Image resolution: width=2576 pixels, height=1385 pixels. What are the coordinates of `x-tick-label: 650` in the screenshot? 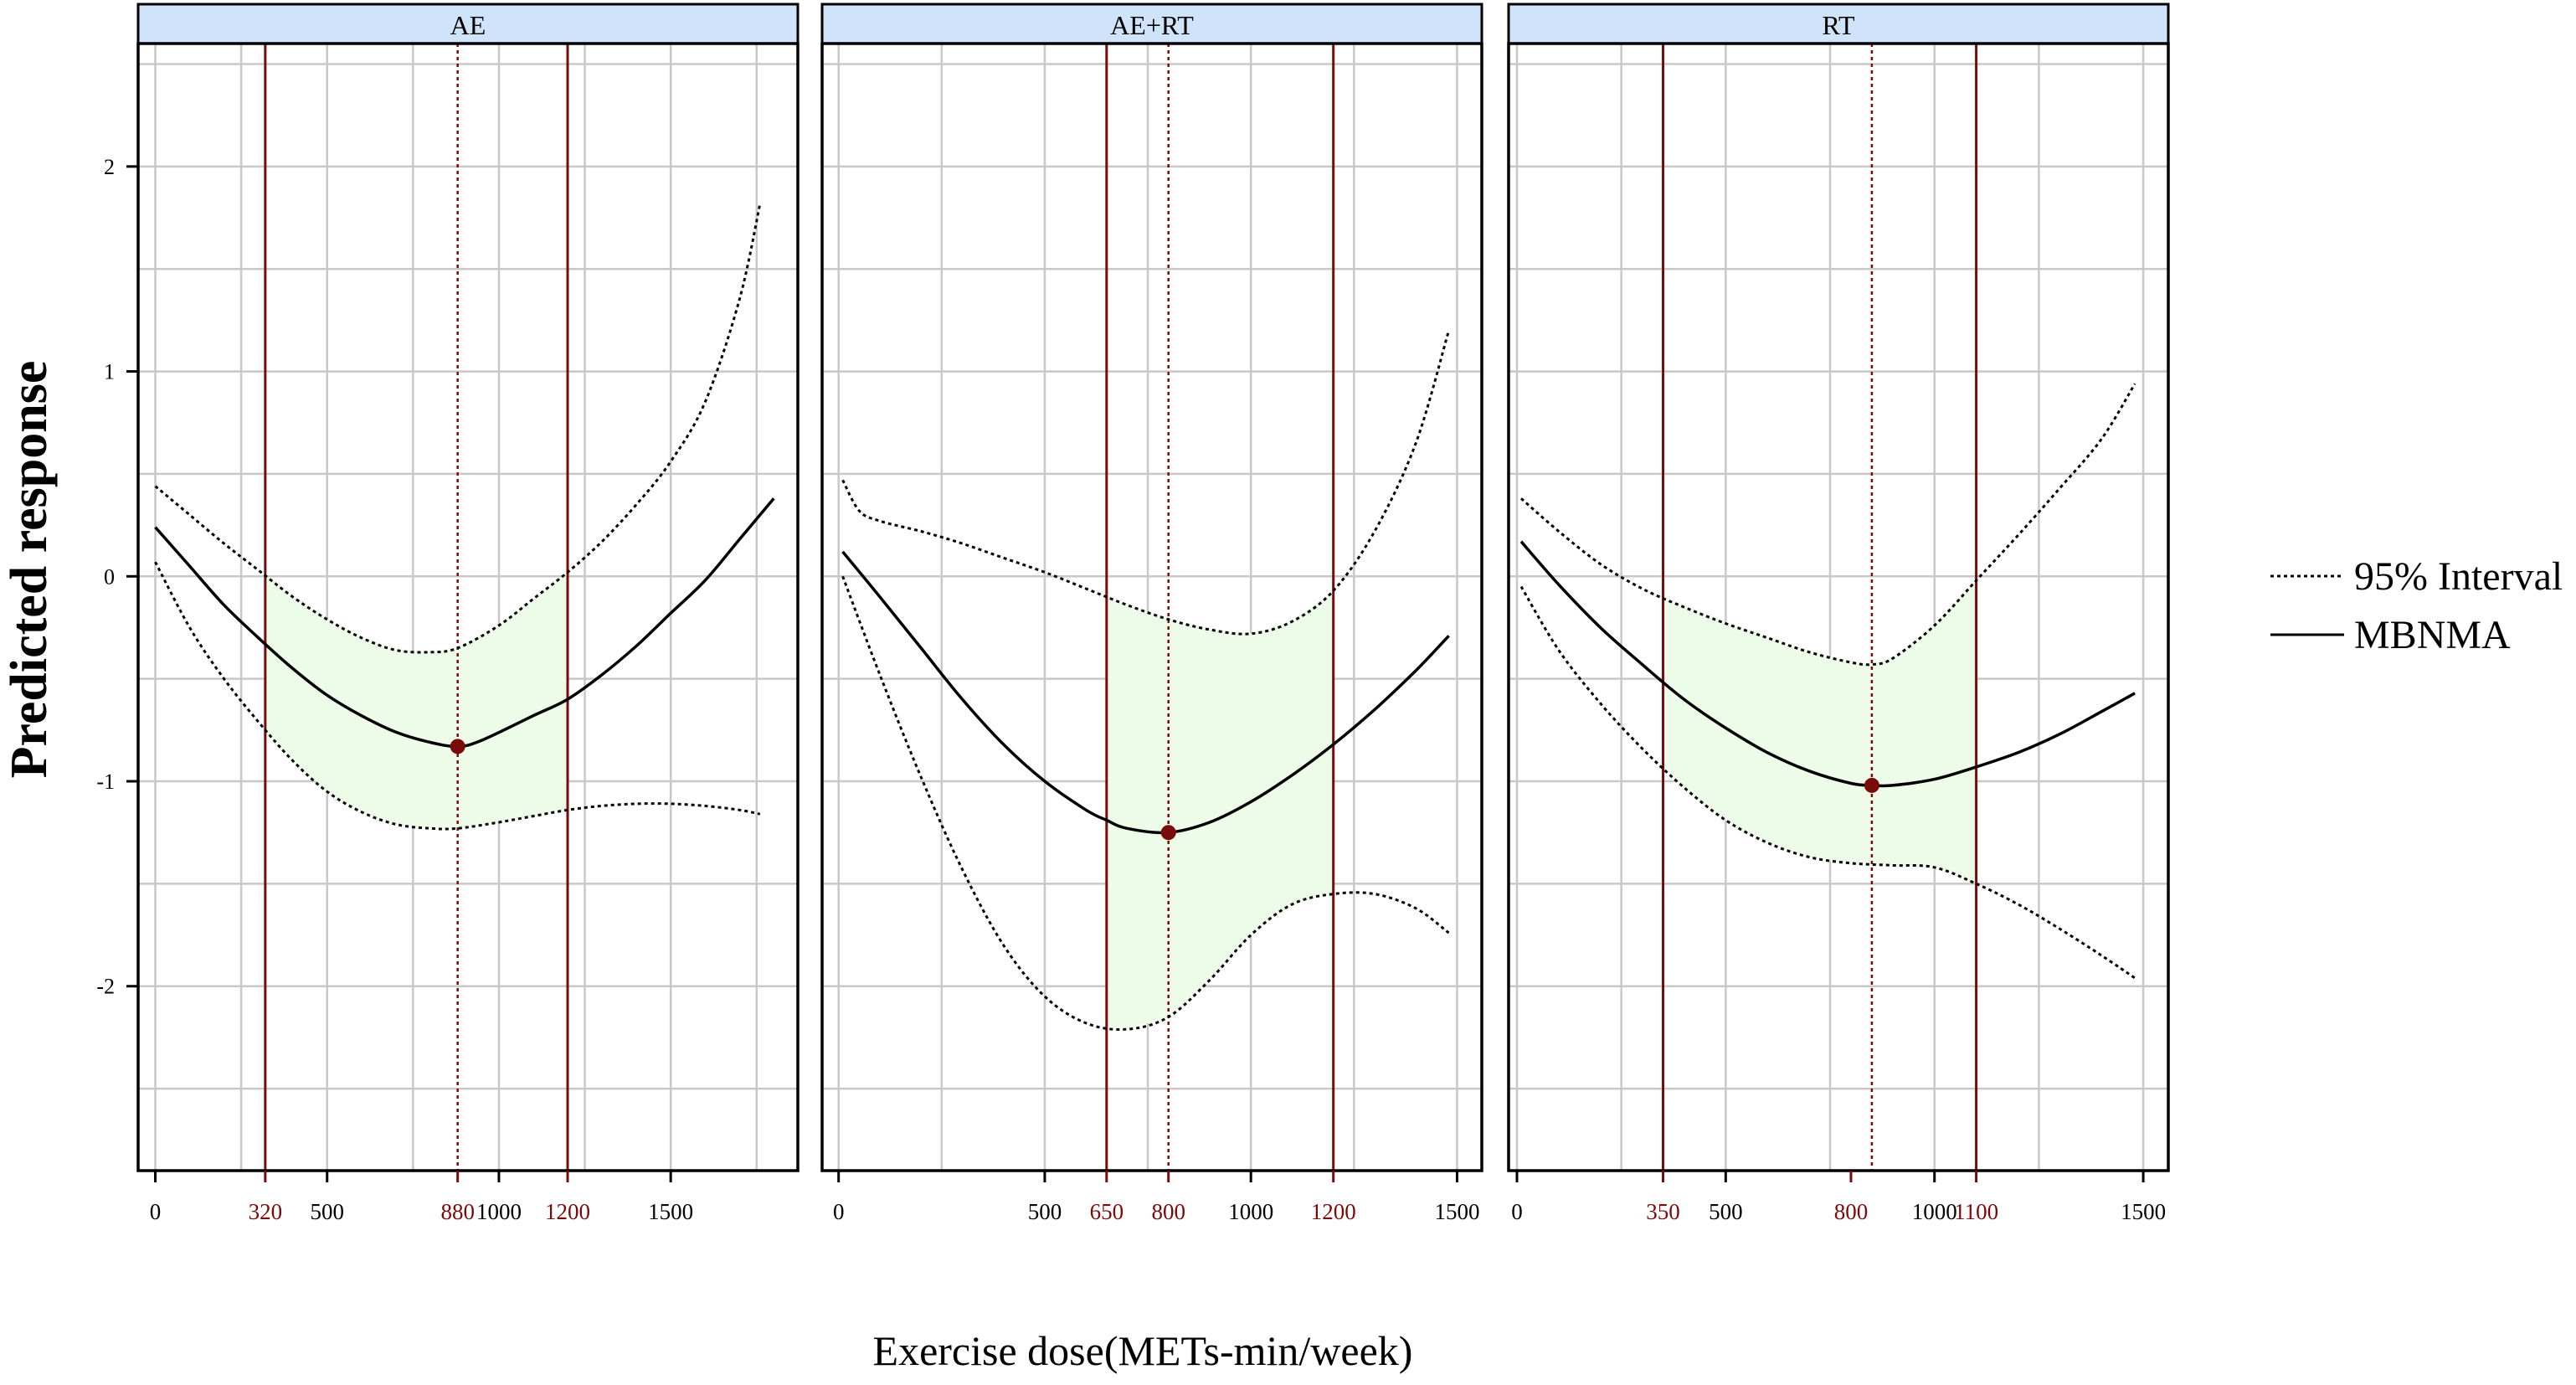 It's located at (1107, 1211).